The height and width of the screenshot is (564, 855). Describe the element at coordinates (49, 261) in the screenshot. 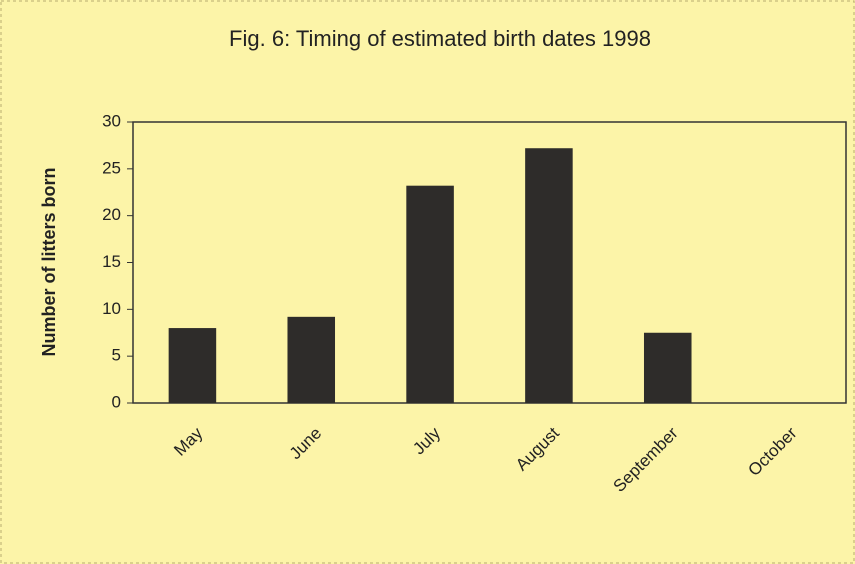

I see `y-axis-label: Number of litters born` at that location.